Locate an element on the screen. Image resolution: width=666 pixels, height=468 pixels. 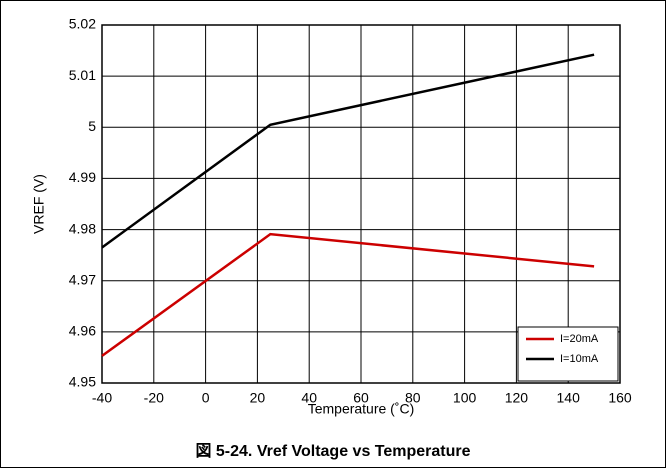
y-axis-title: VREF (V) is located at coordinates (39, 204).